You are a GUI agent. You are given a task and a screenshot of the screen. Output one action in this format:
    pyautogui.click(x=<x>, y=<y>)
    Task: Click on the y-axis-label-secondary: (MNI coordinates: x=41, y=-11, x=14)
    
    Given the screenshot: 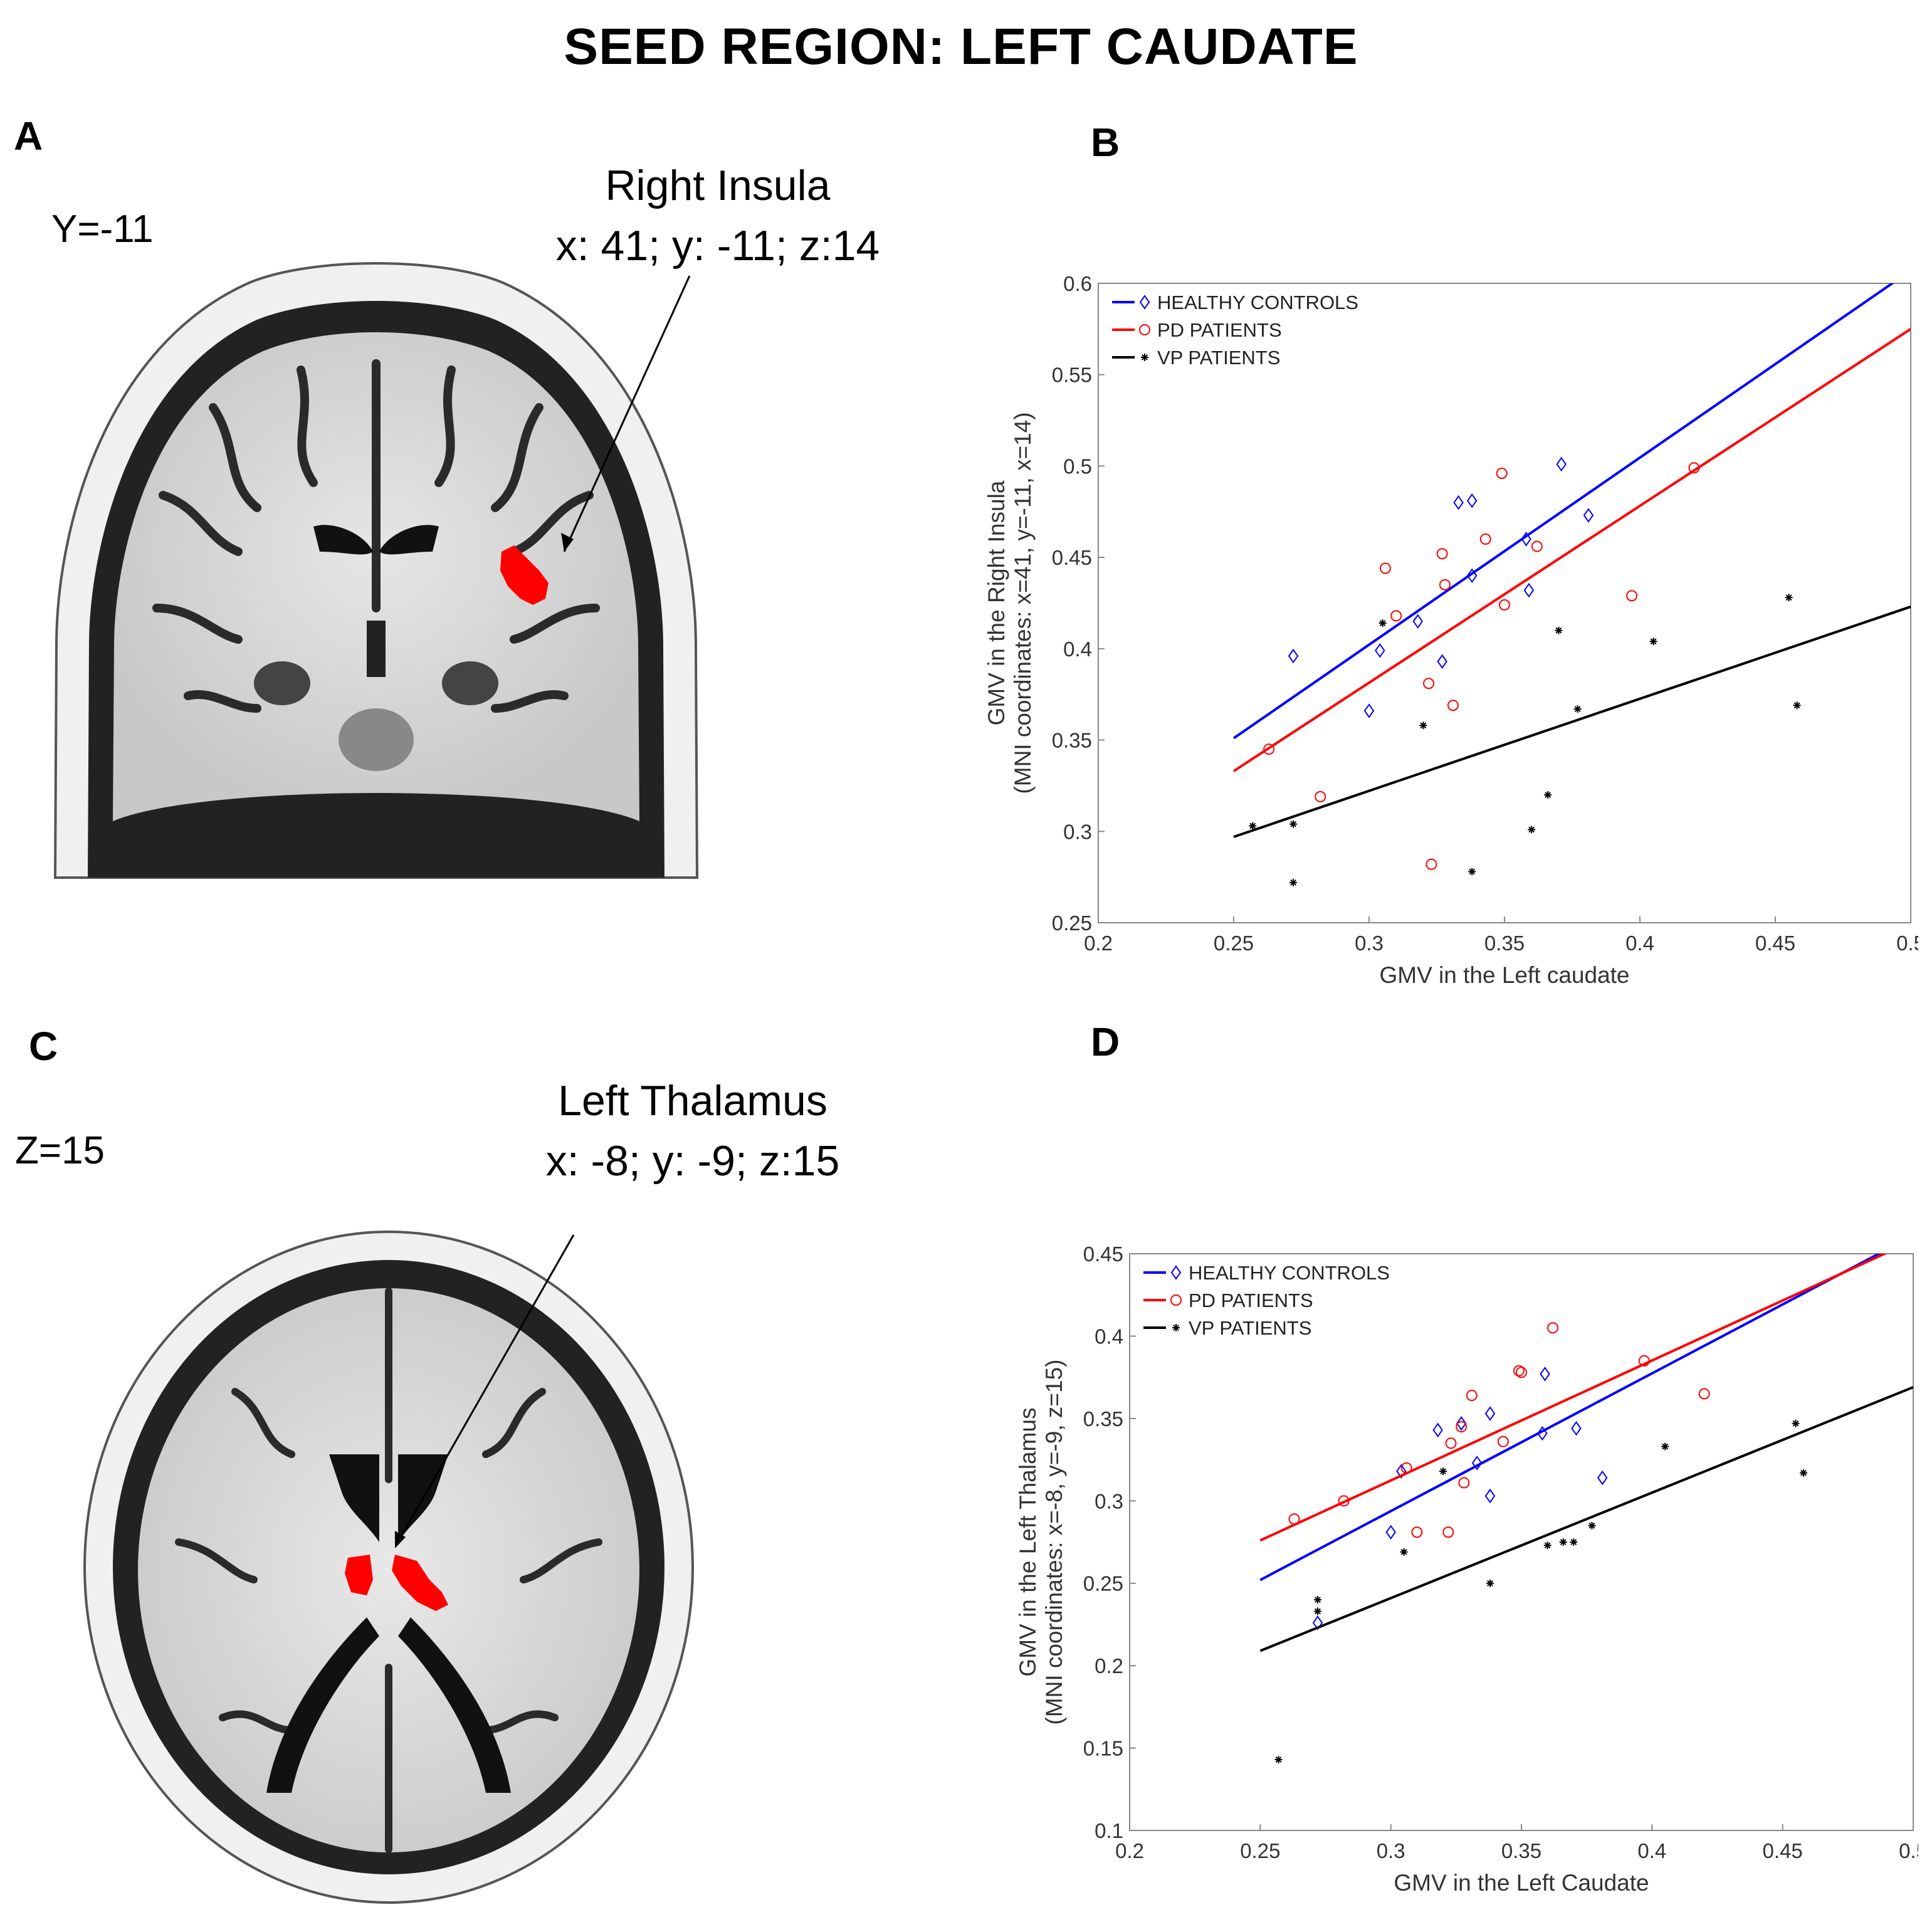 What is the action you would take?
    pyautogui.click(x=1023, y=603)
    